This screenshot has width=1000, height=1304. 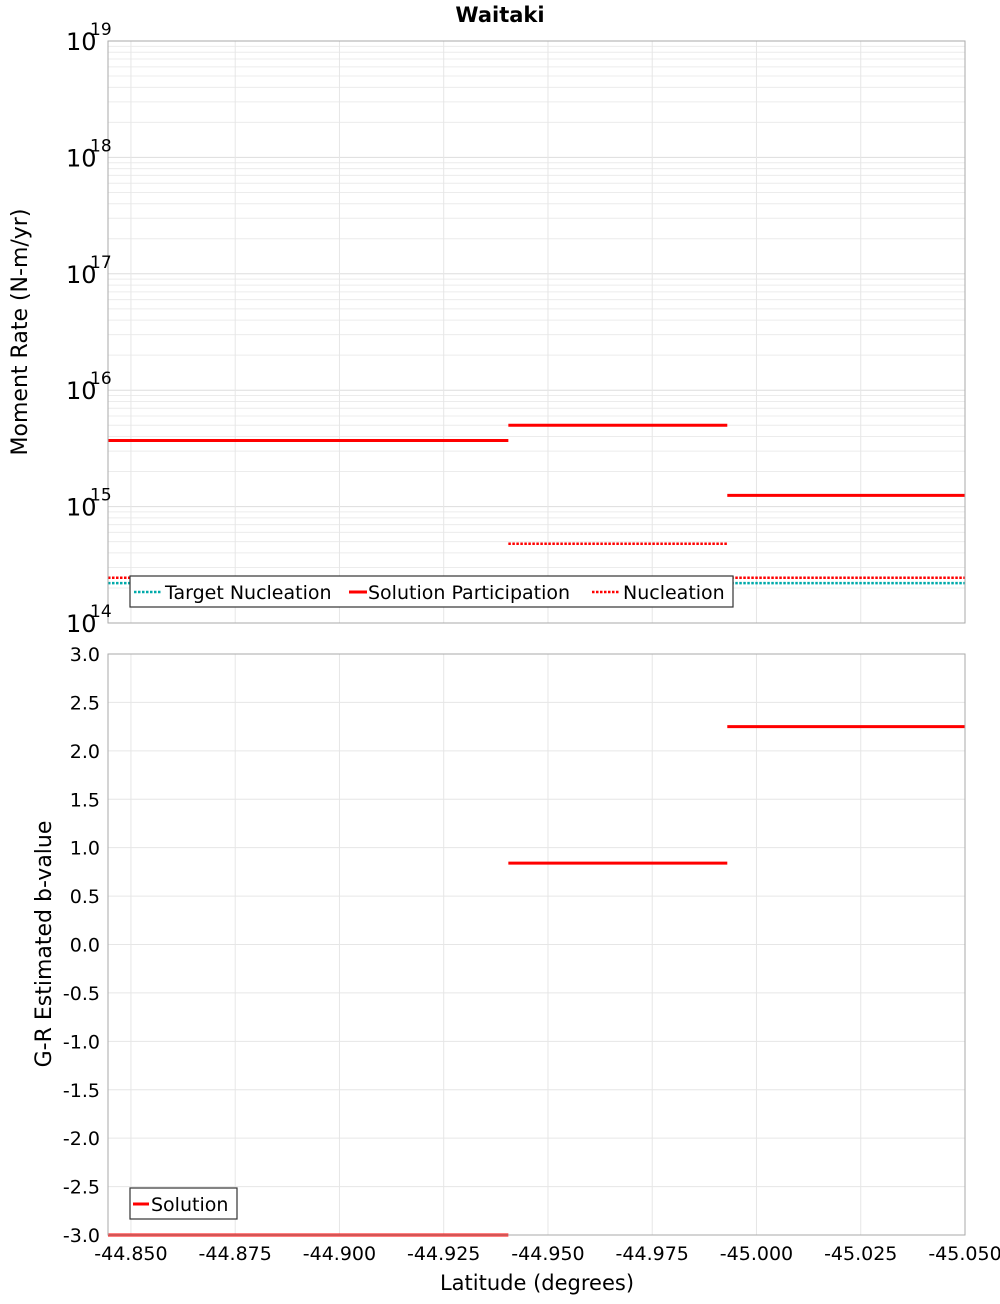 I want to click on y-axis-label: G-R Estimated b-value, so click(x=44, y=944).